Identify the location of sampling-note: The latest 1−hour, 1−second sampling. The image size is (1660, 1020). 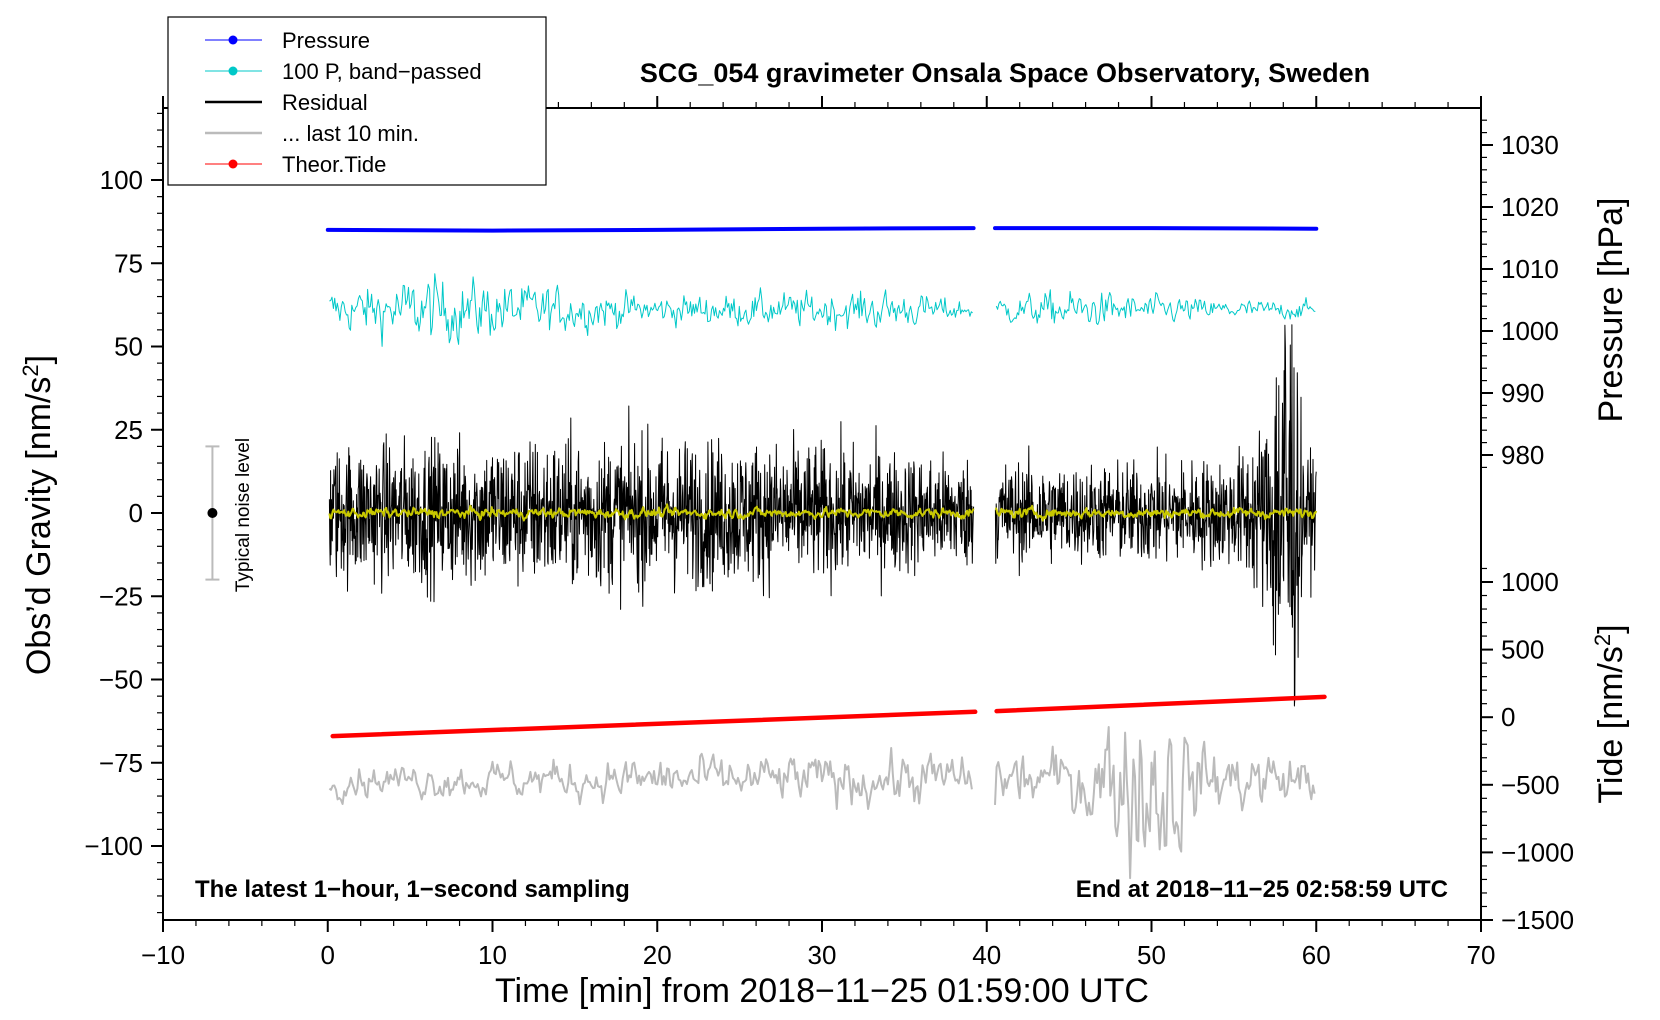
(412, 889).